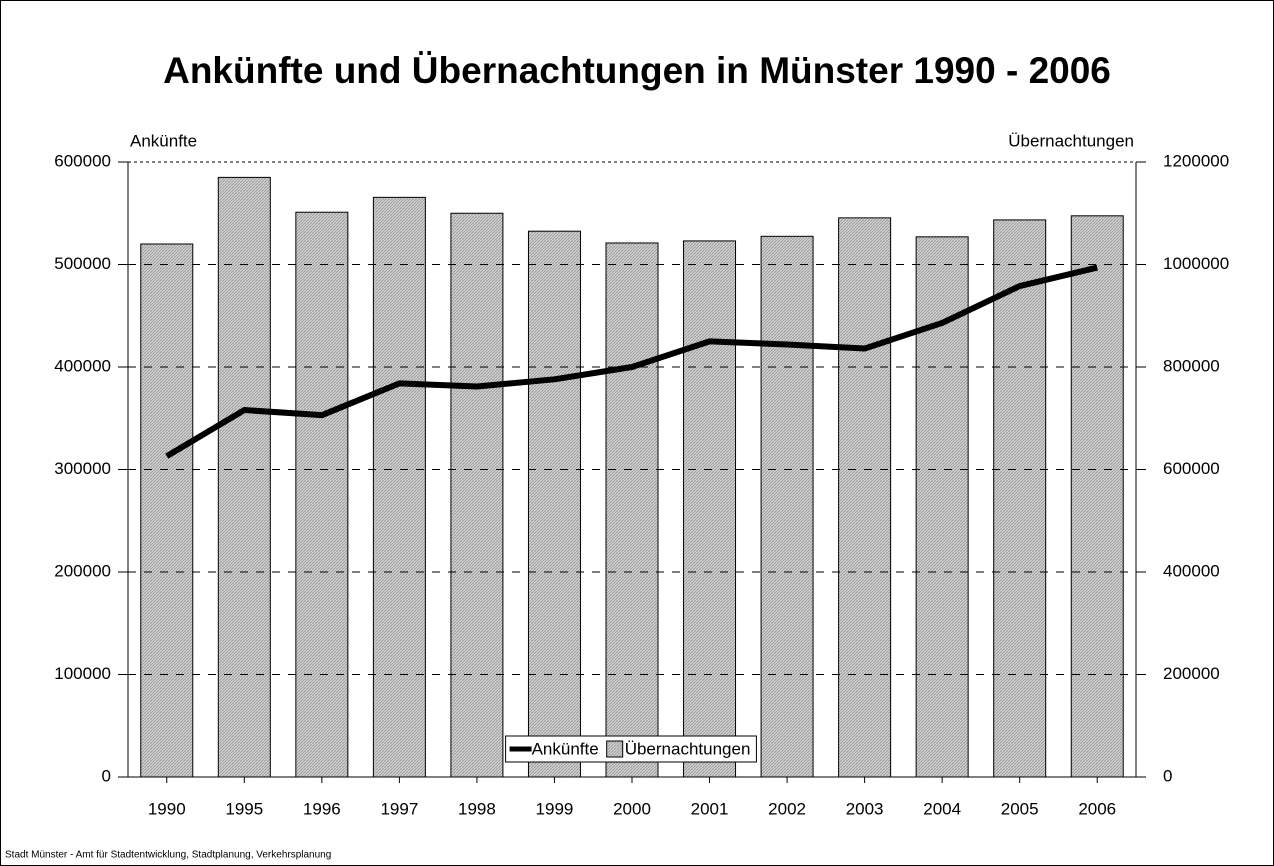 This screenshot has width=1274, height=866. Describe the element at coordinates (1191, 468) in the screenshot. I see `y2-tick-label: 600000` at that location.